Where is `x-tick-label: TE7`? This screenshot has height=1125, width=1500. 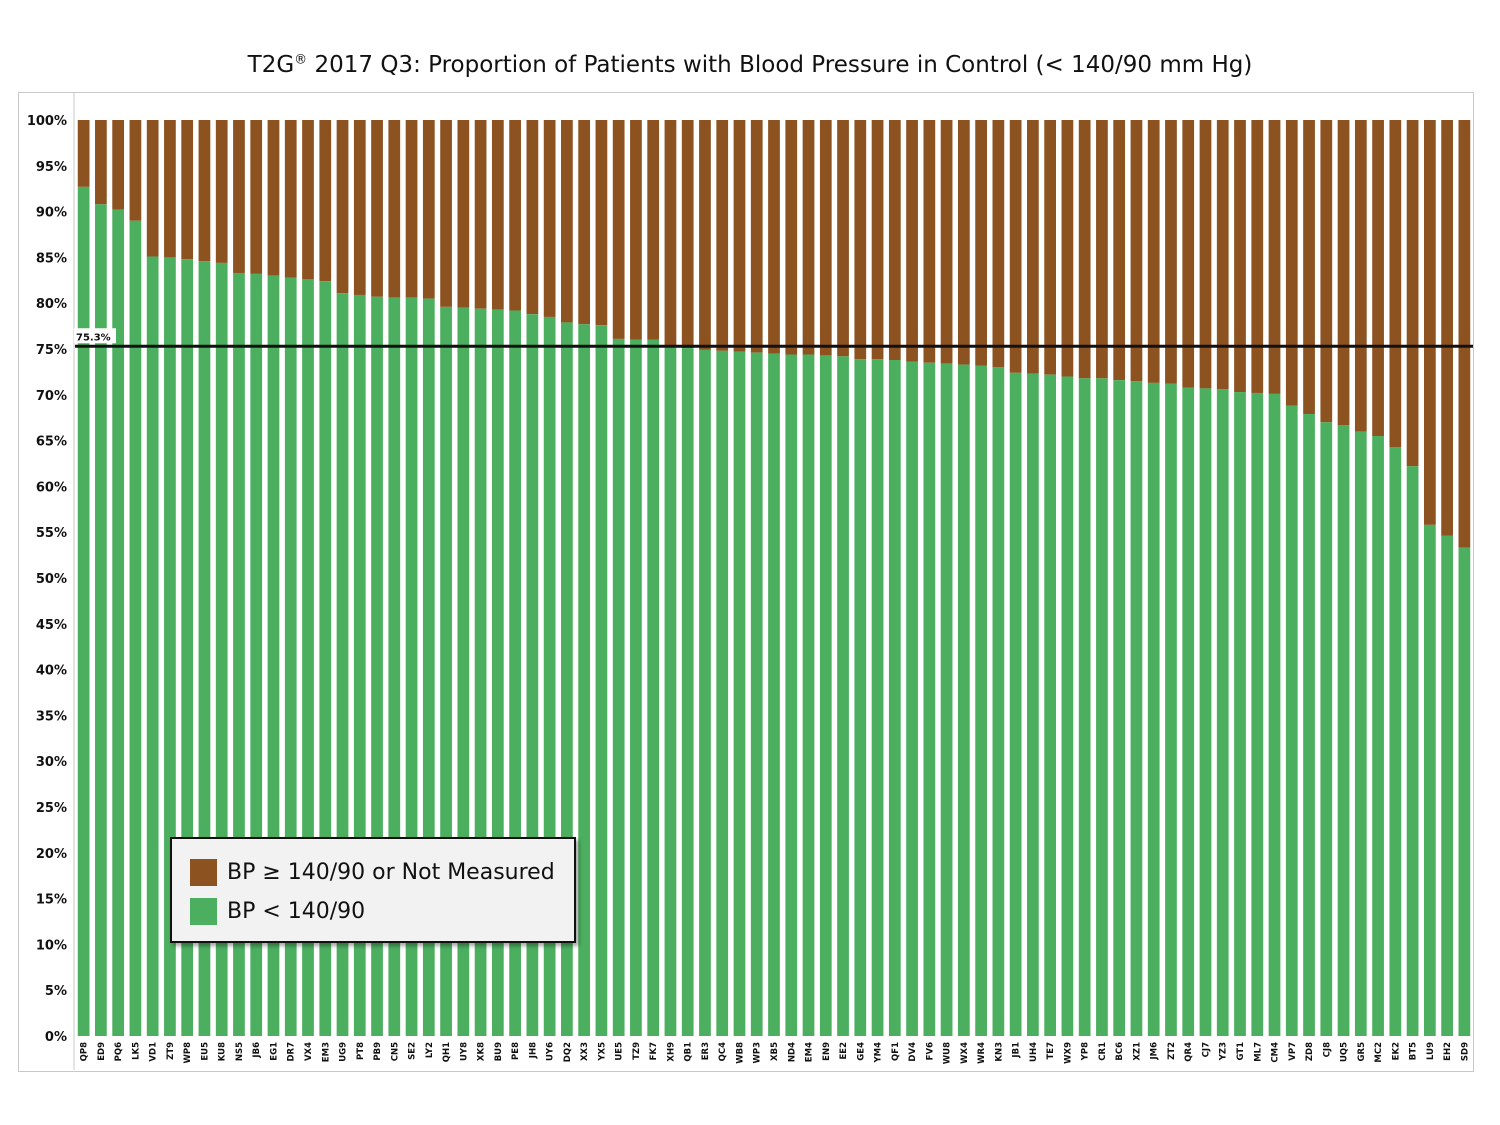
x-tick-label: TE7 is located at coordinates (1051, 1051).